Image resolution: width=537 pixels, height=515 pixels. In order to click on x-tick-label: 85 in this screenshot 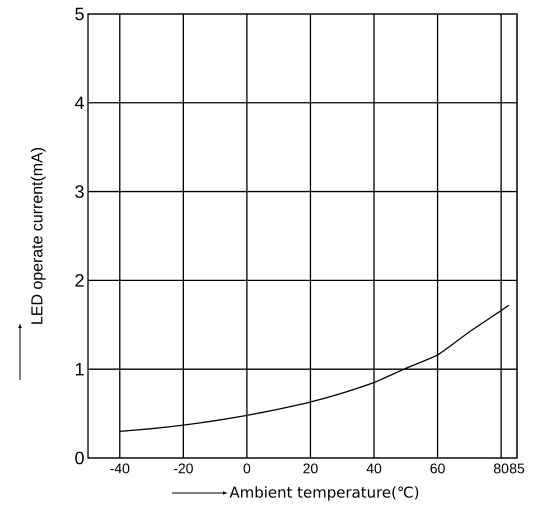, I will do `click(517, 468)`.